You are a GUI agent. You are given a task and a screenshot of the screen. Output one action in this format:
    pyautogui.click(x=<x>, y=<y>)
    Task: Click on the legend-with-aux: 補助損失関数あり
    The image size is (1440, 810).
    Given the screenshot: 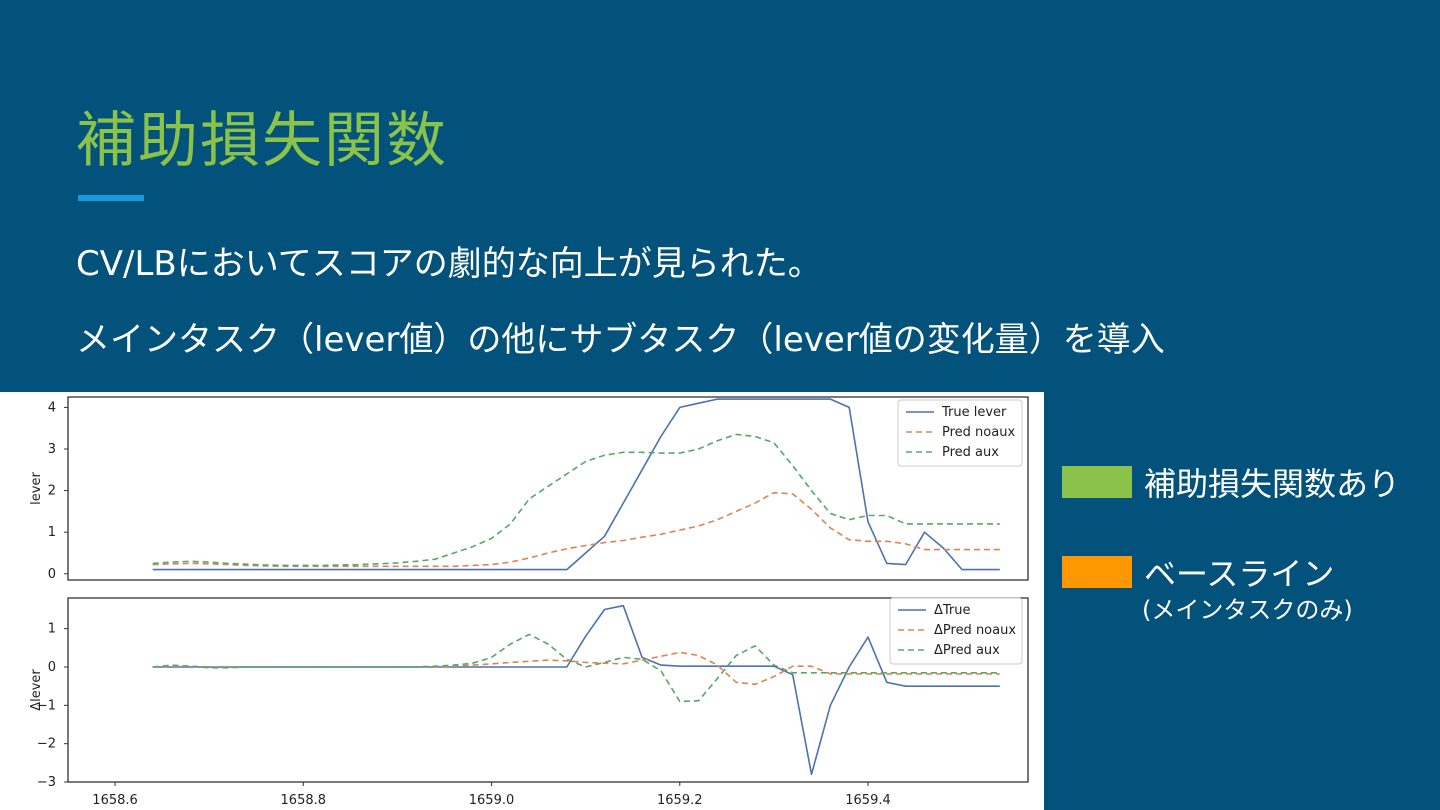 What is the action you would take?
    pyautogui.click(x=1231, y=482)
    